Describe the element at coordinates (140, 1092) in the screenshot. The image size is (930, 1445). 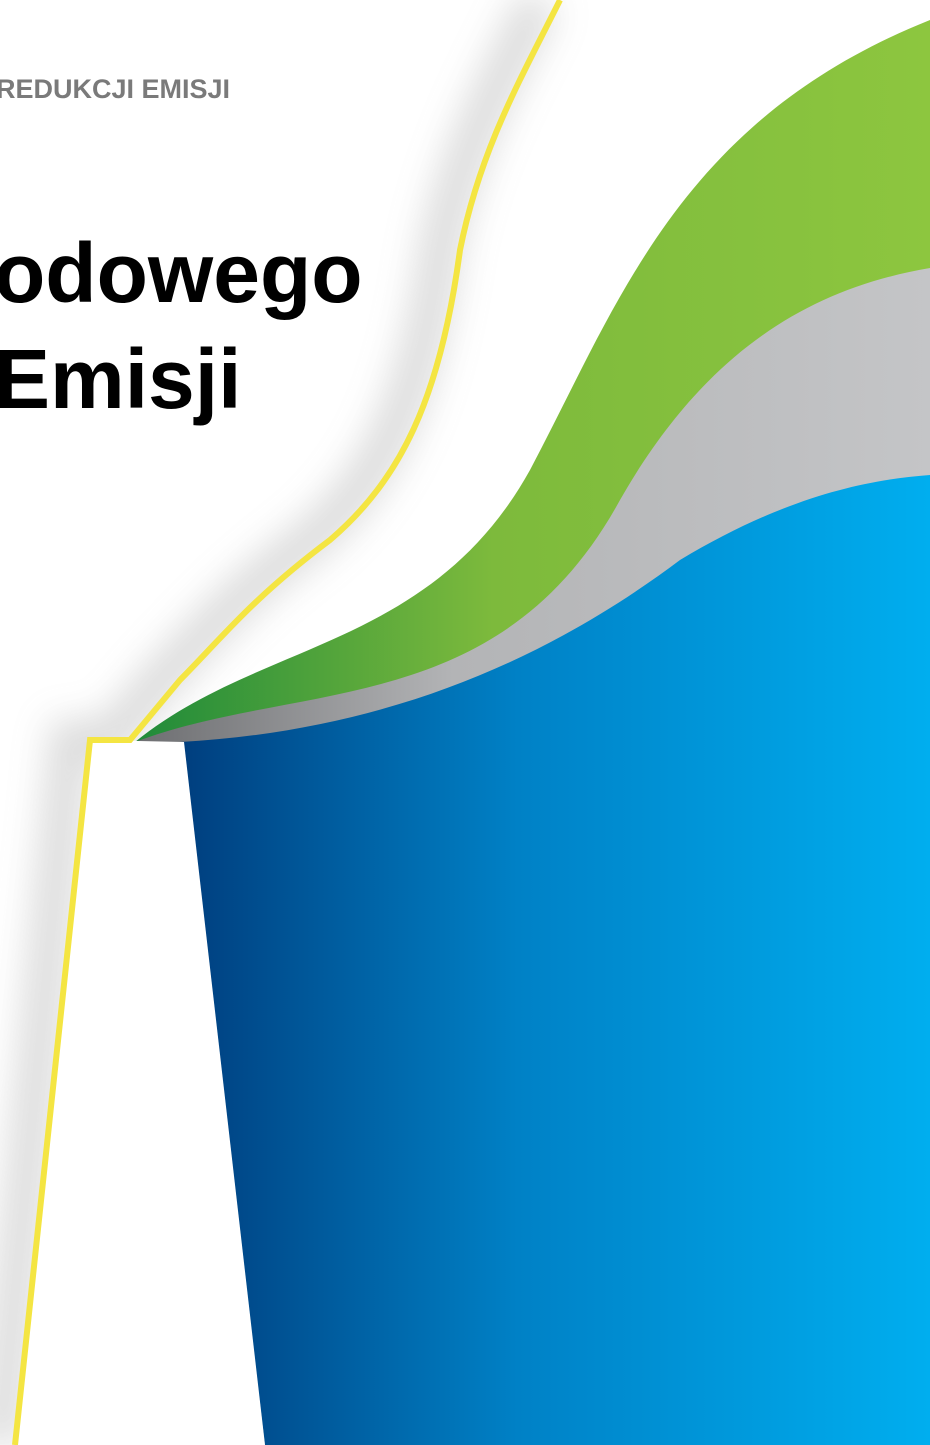
I see `white-chimney` at that location.